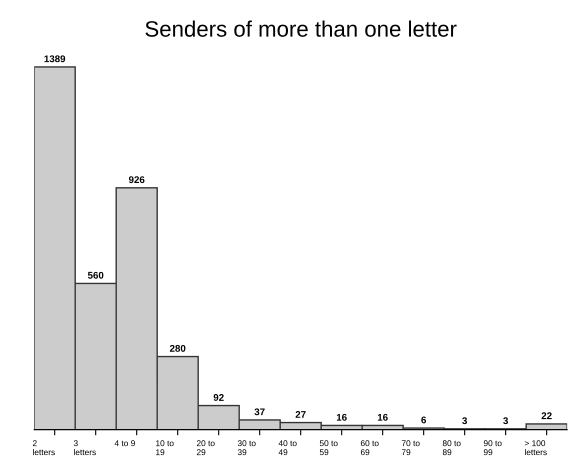 The width and height of the screenshot is (570, 467). Describe the element at coordinates (205, 448) in the screenshot. I see `x-tick-label: 20 to 29` at that location.